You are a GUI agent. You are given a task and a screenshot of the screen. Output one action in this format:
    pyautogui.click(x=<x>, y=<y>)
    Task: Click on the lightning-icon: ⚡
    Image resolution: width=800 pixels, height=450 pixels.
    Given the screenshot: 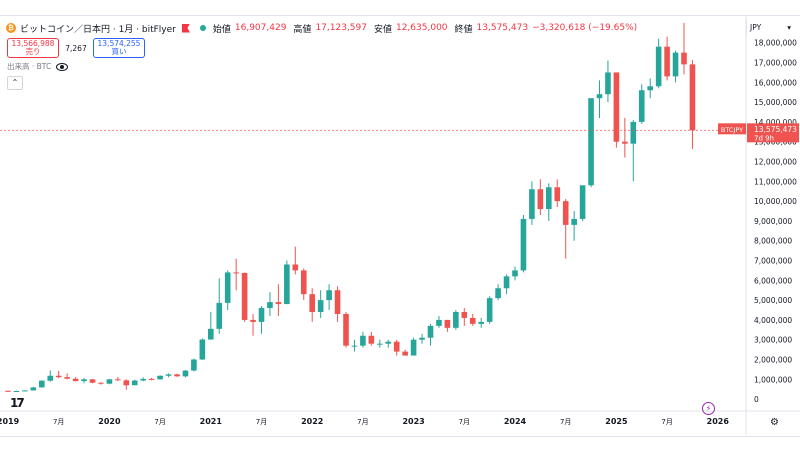 What is the action you would take?
    pyautogui.click(x=708, y=408)
    